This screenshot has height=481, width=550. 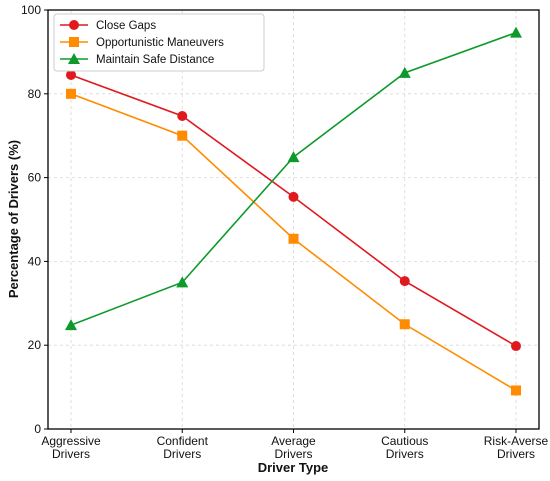 I want to click on y-tick-label: 100, so click(x=31, y=10).